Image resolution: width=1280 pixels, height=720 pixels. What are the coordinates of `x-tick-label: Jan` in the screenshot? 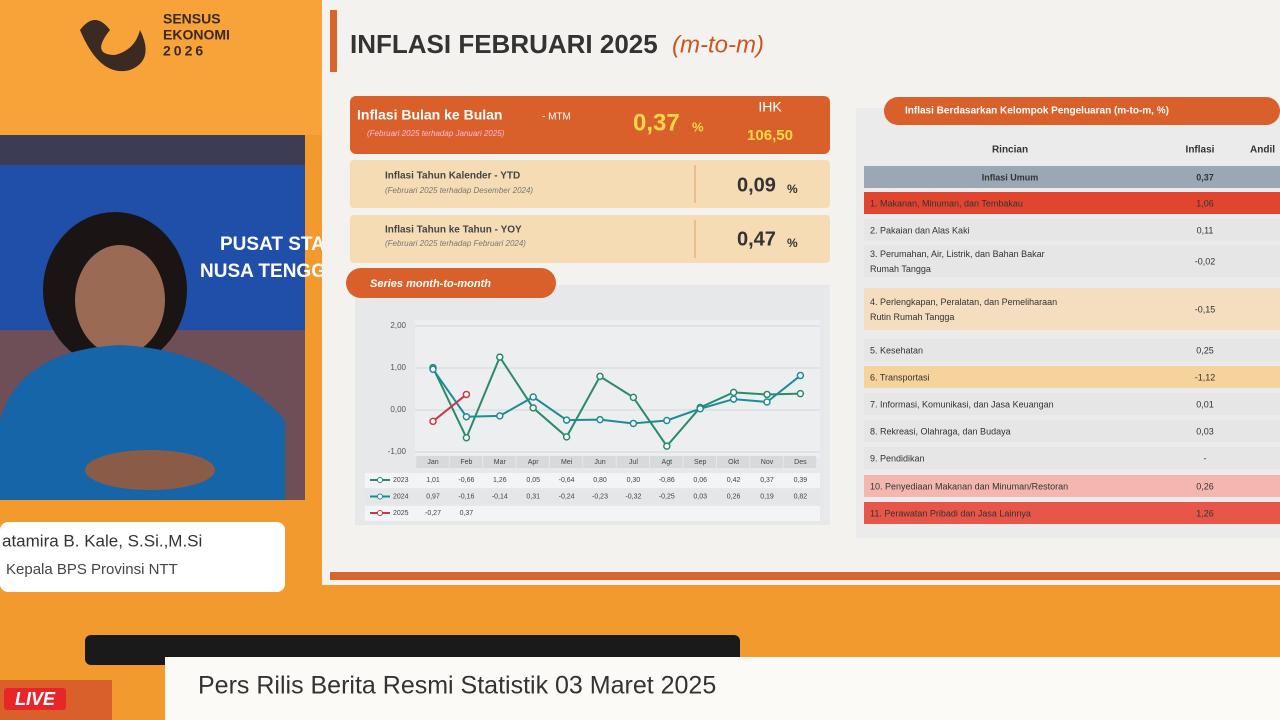 It's located at (432, 462).